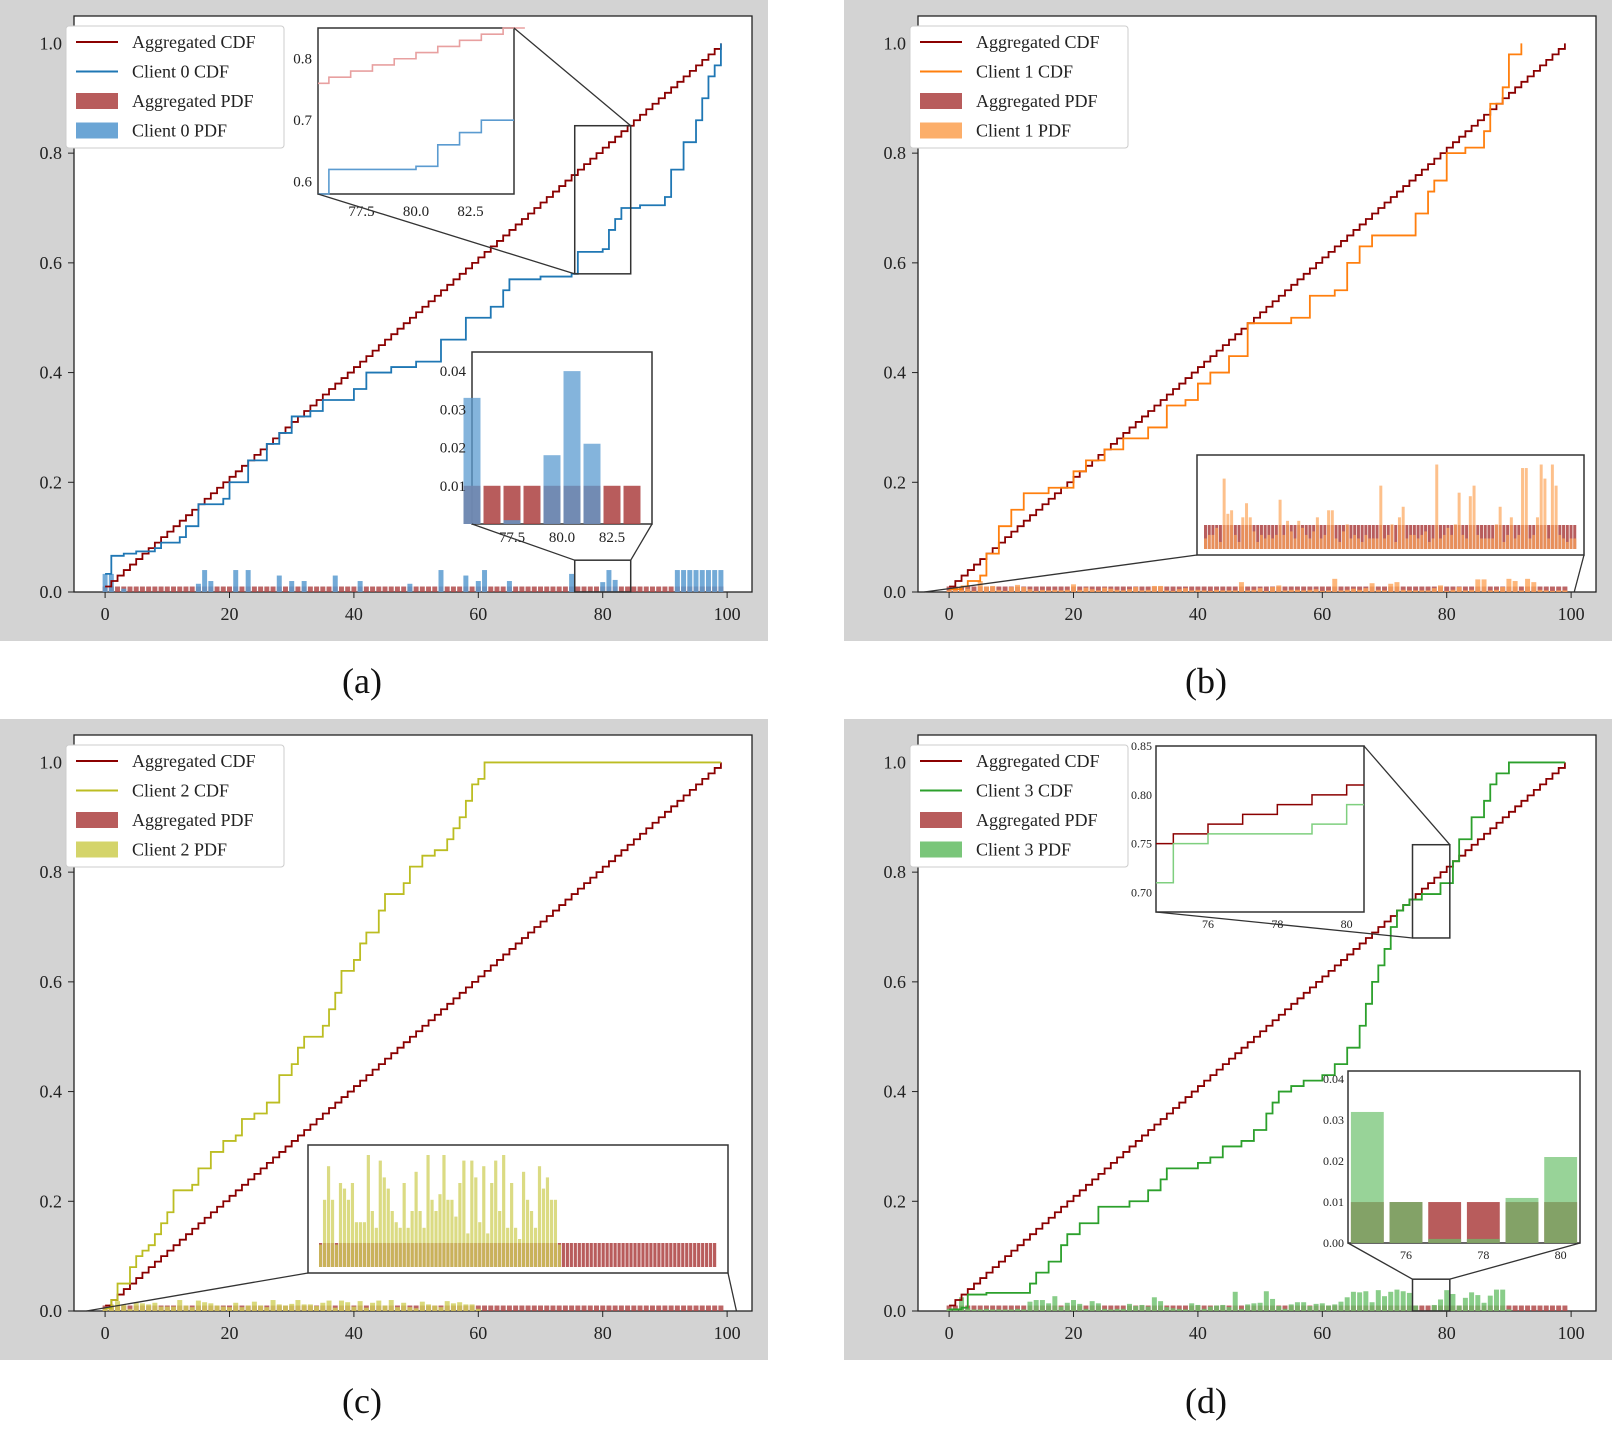 This screenshot has height=1431, width=1612. What do you see at coordinates (478, 1333) in the screenshot?
I see `x-tick-label: 60` at bounding box center [478, 1333].